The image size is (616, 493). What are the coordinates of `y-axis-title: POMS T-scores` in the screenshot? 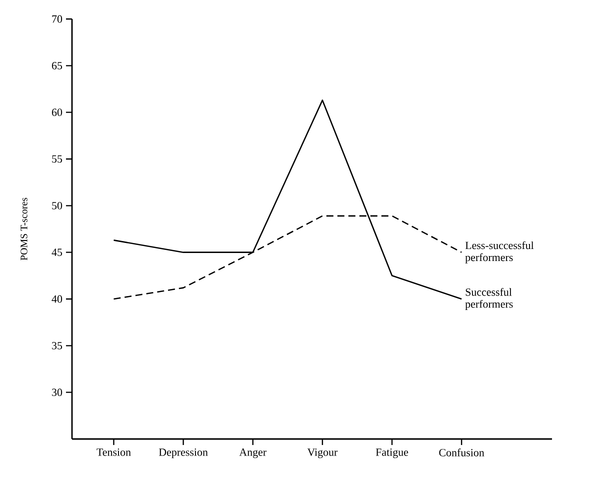 It's located at (24, 229).